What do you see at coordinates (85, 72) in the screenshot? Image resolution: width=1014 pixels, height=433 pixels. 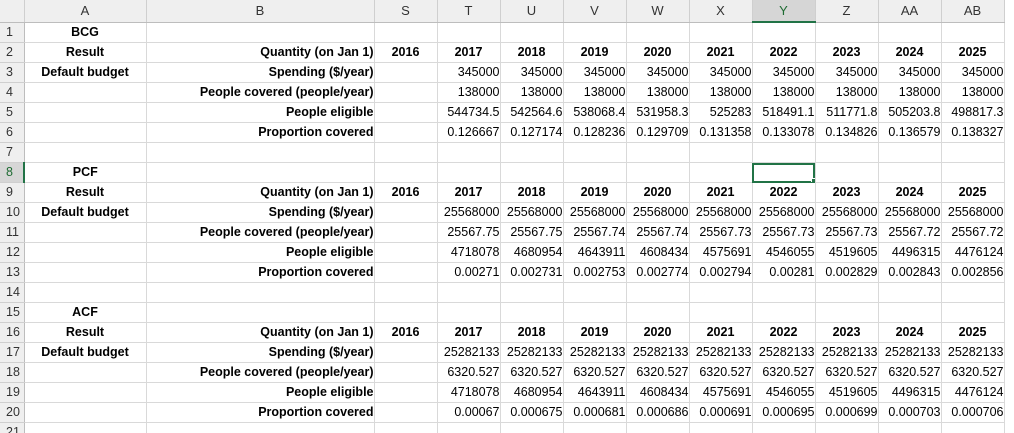 I see `budget-label: Default budget` at bounding box center [85, 72].